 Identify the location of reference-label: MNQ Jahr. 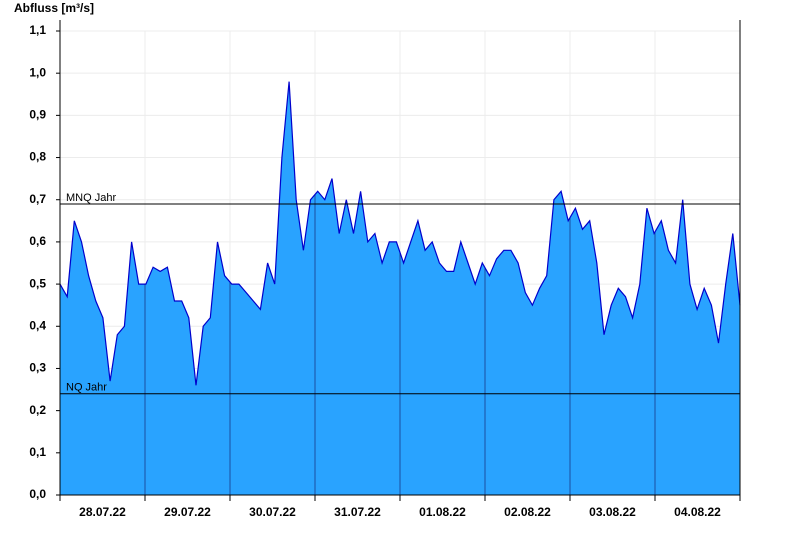
(91, 198).